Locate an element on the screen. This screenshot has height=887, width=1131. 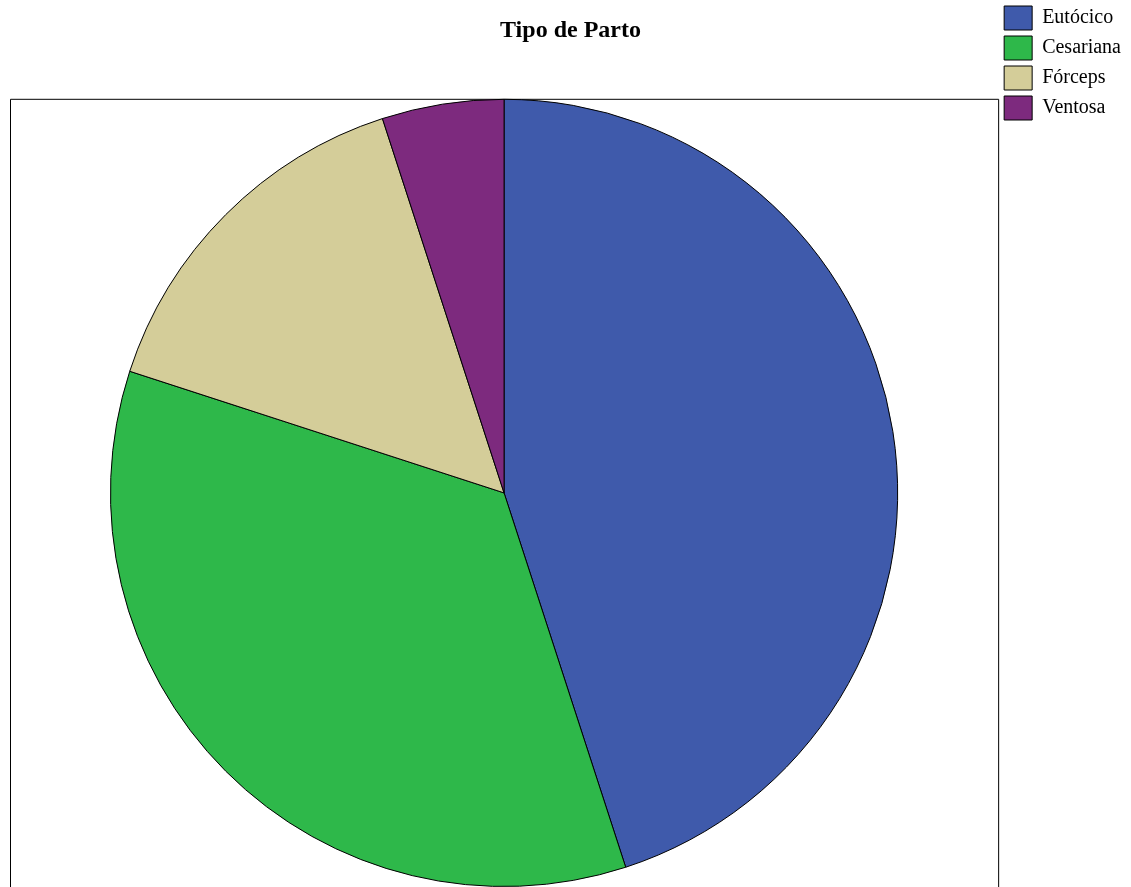
legend-label: Fórceps is located at coordinates (1074, 77).